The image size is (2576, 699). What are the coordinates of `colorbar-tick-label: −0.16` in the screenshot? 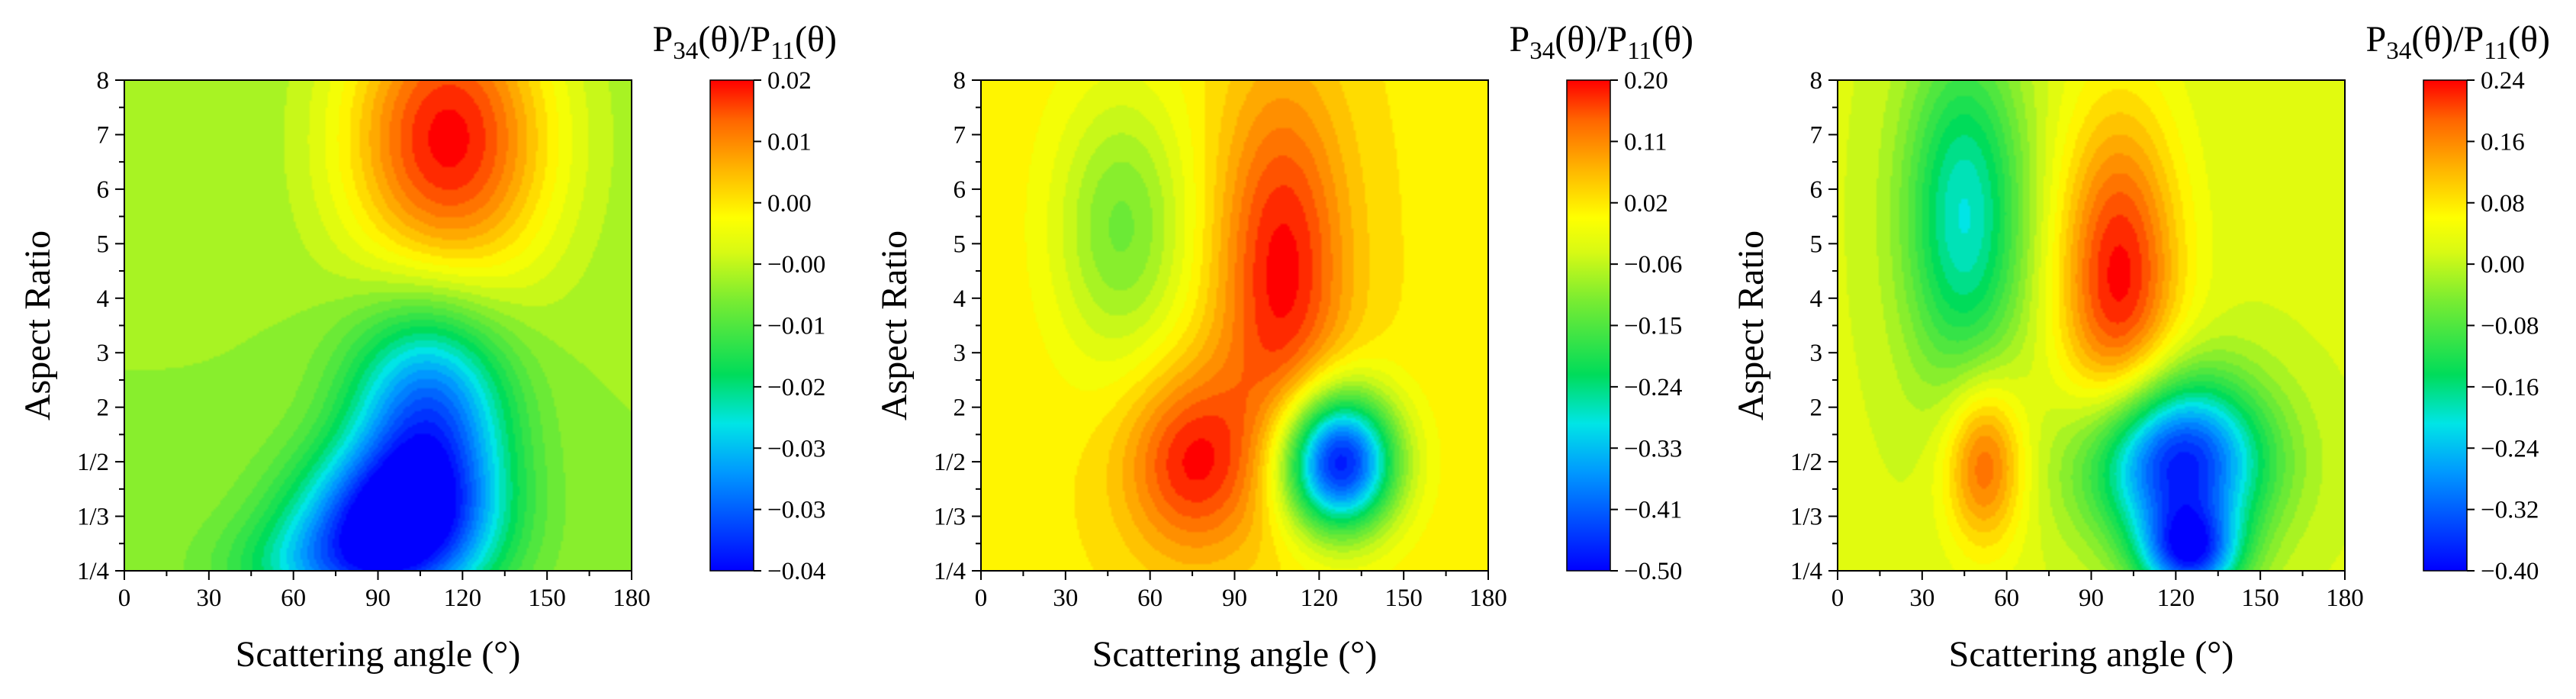 It's located at (2510, 387).